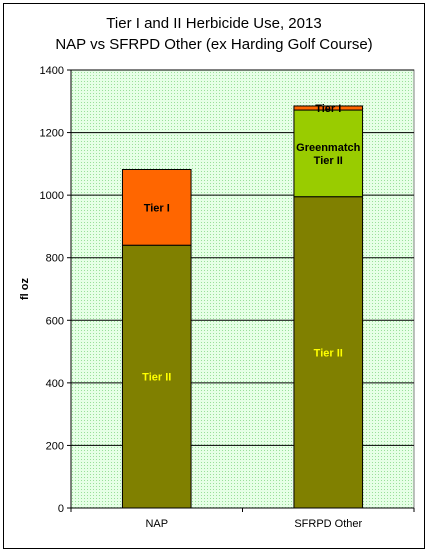 The width and height of the screenshot is (428, 552). What do you see at coordinates (55, 259) in the screenshot?
I see `y-tick-label: 800` at bounding box center [55, 259].